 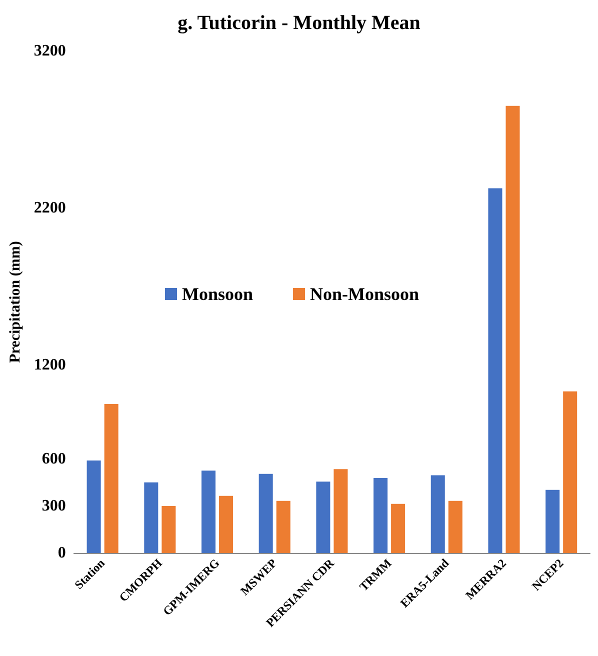 I want to click on y-tick-label: 600, so click(x=54, y=459).